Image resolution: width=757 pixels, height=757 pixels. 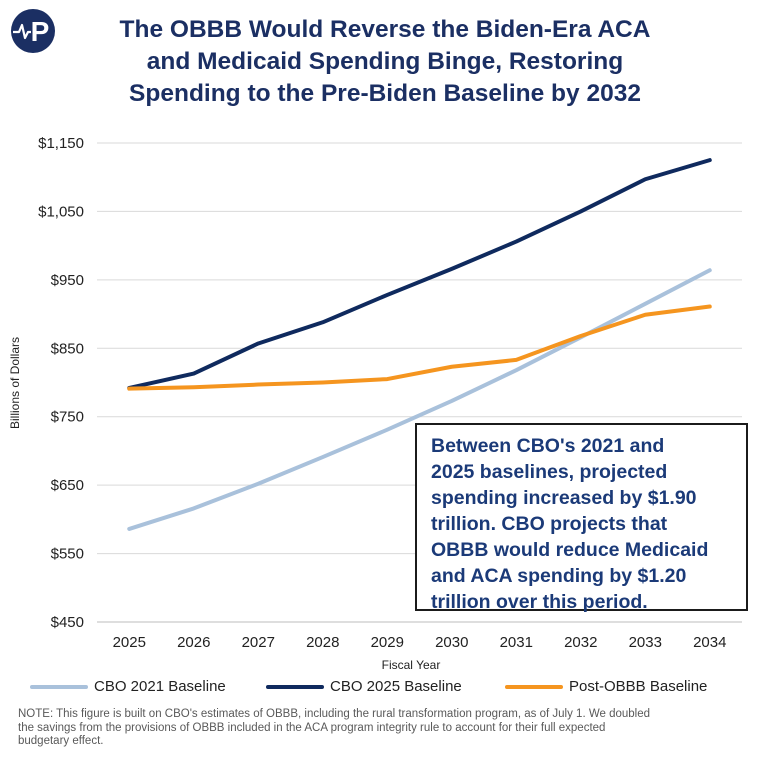 I want to click on callout-line: 2025 baselines, projected, so click(x=549, y=472).